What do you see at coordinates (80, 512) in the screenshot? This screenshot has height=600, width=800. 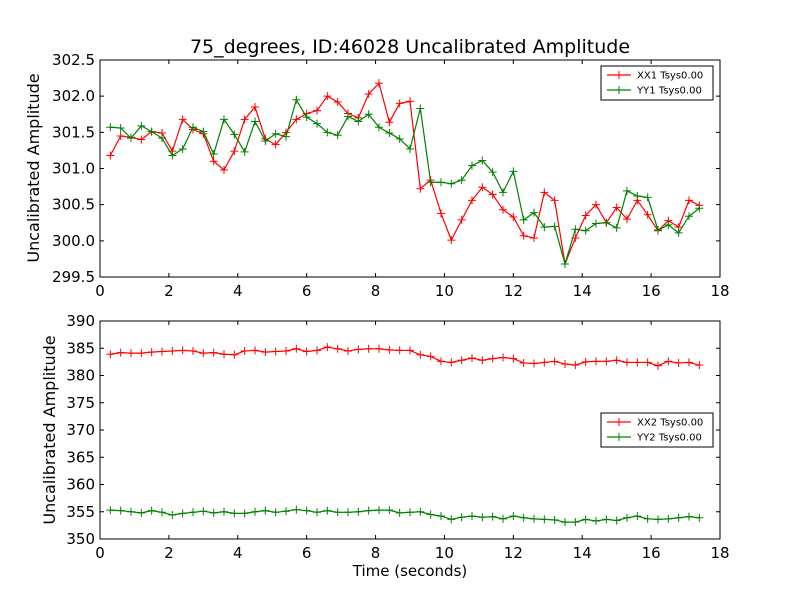 I see `y-tick-label-1-1: 355` at bounding box center [80, 512].